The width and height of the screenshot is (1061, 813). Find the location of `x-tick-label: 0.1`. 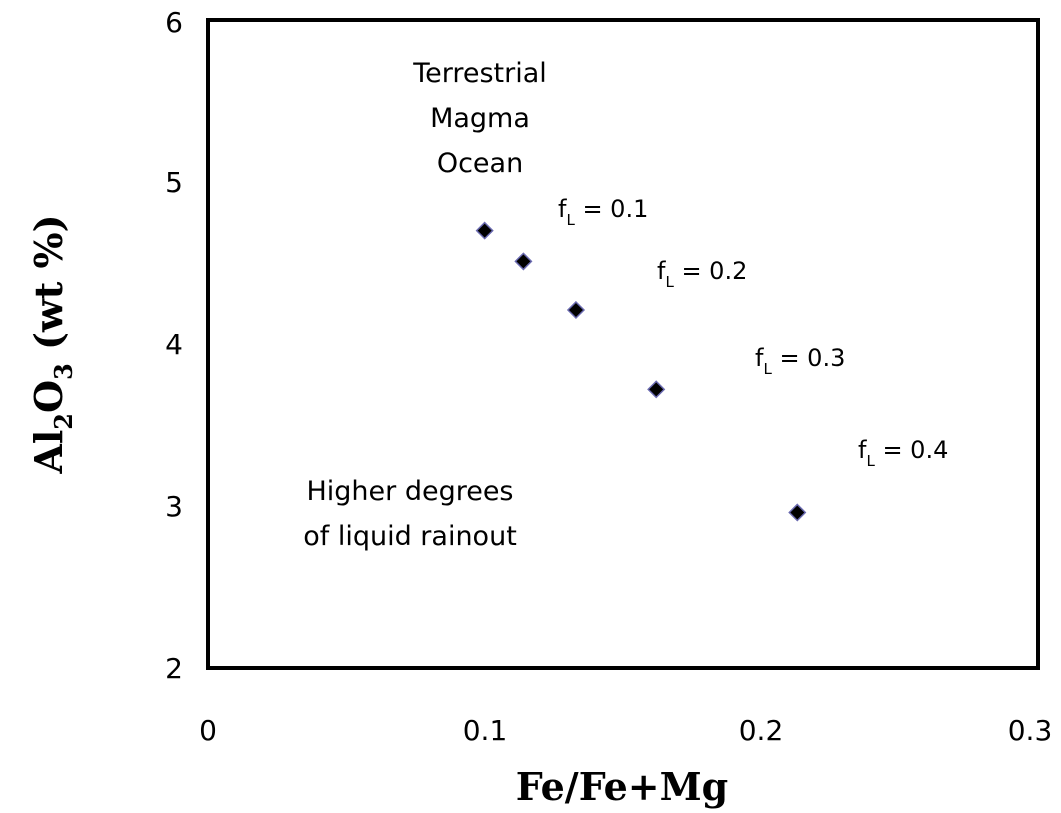

x-tick-label: 0.1 is located at coordinates (485, 730).